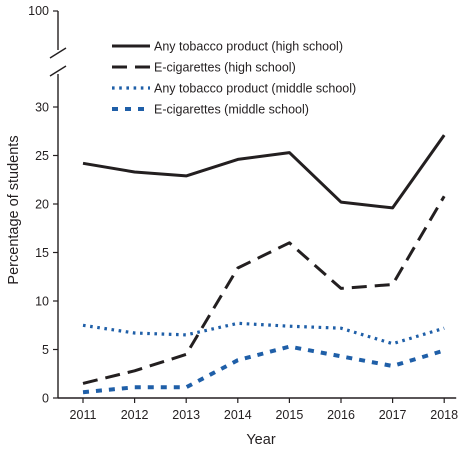  Describe the element at coordinates (38, 11) in the screenshot. I see `y-tick-label: 100` at that location.